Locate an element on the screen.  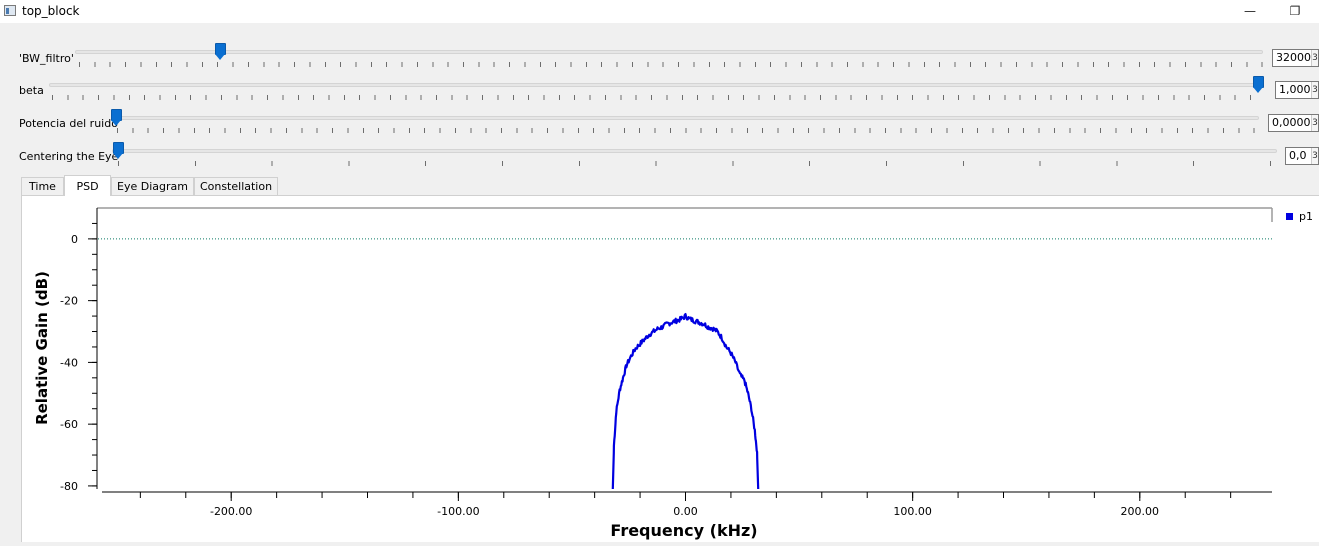
potencia-ruido-slider-handle is located at coordinates (116, 117).